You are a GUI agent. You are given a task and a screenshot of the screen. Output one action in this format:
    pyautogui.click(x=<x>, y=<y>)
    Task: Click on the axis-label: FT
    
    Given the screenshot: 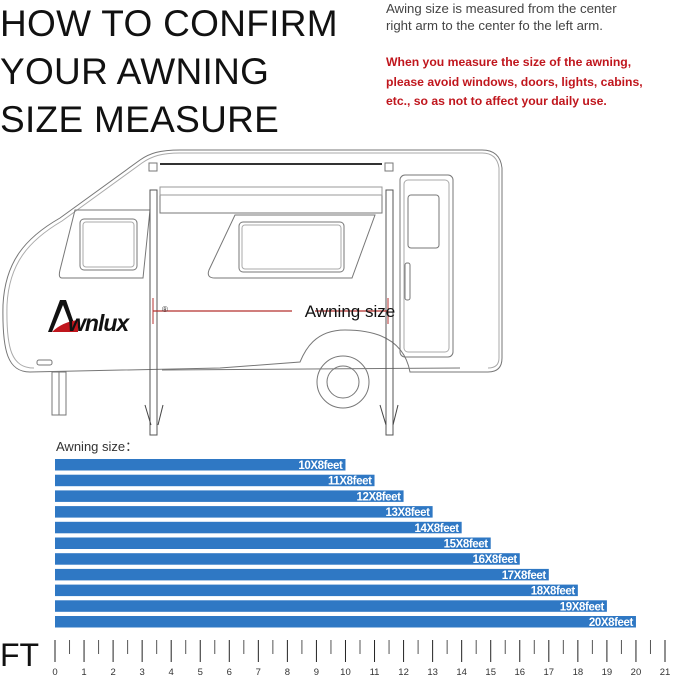 What is the action you would take?
    pyautogui.click(x=19, y=655)
    